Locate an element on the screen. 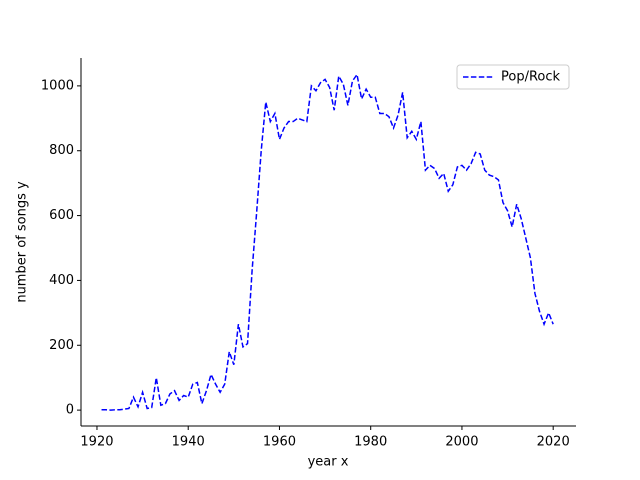 Image resolution: width=640 pixels, height=480 pixels. x-tick-label: 2020 is located at coordinates (553, 442).